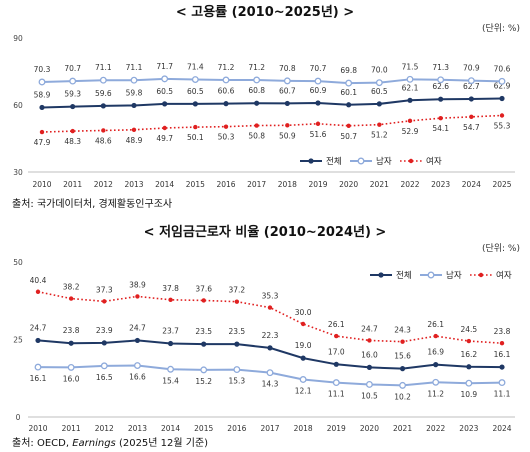  Describe the element at coordinates (348, 92) in the screenshot. I see `data-label: 60.1` at that location.